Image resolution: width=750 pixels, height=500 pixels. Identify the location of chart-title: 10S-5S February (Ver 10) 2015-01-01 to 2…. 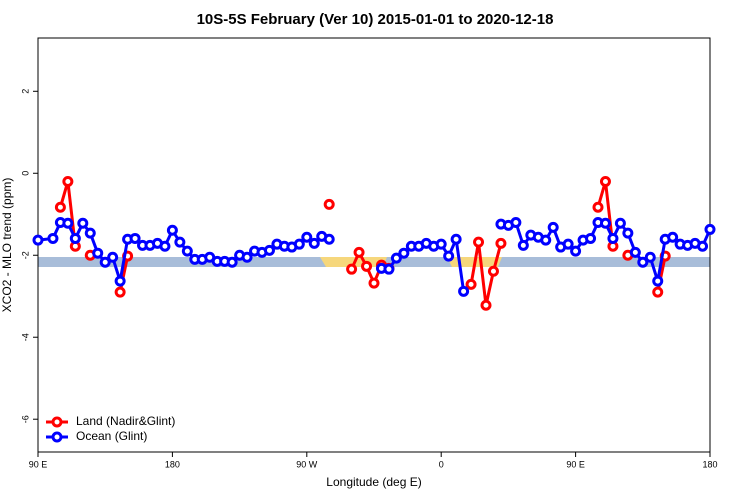
(375, 19).